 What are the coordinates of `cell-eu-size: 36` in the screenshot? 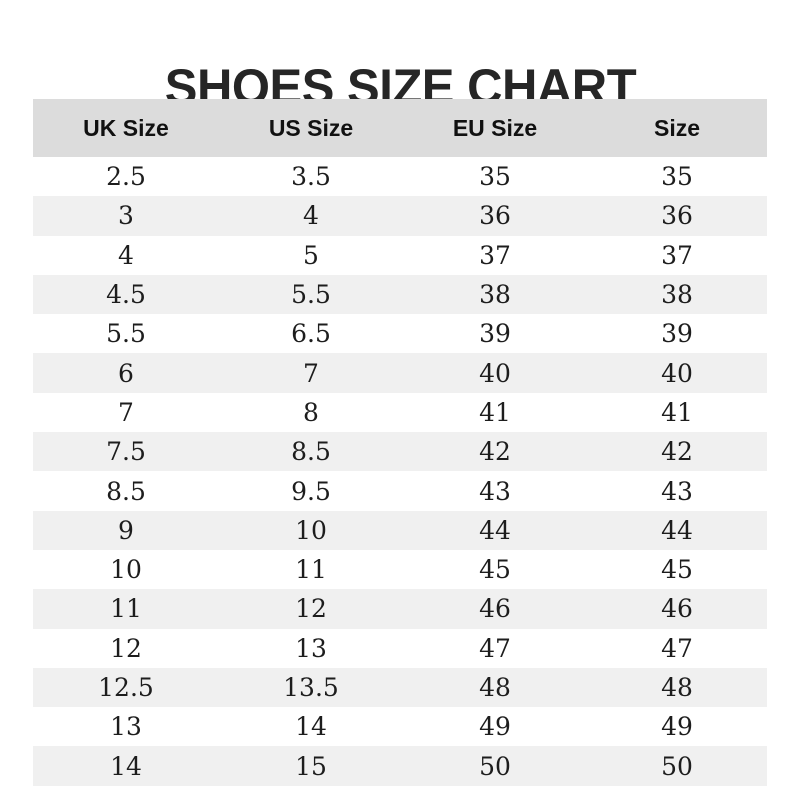 It's located at (495, 216).